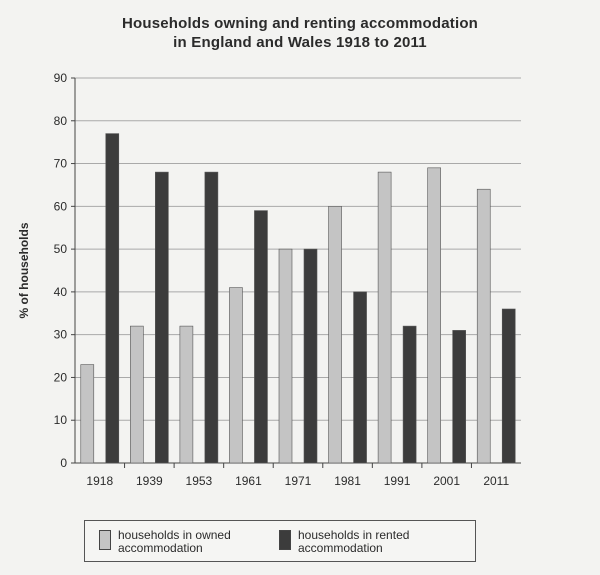 This screenshot has width=600, height=575. What do you see at coordinates (61, 206) in the screenshot?
I see `y-tick-label-60: 60` at bounding box center [61, 206].